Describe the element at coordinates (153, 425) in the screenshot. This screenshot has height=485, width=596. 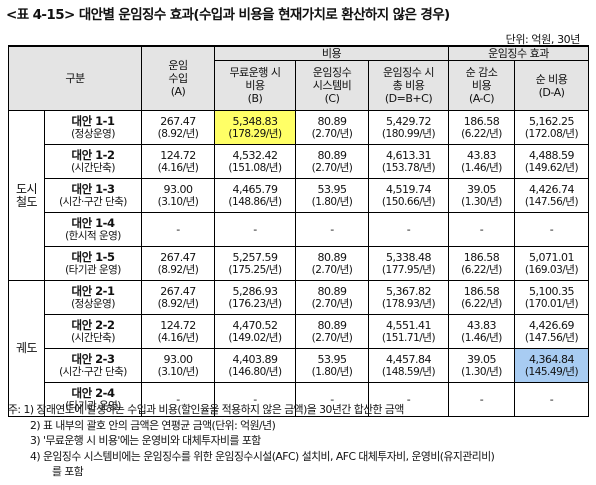
I see `footnote-2: 2) 표 내부의 괄호 안의 금액은 연평균 금액(단위: 억원/년)` at that location.